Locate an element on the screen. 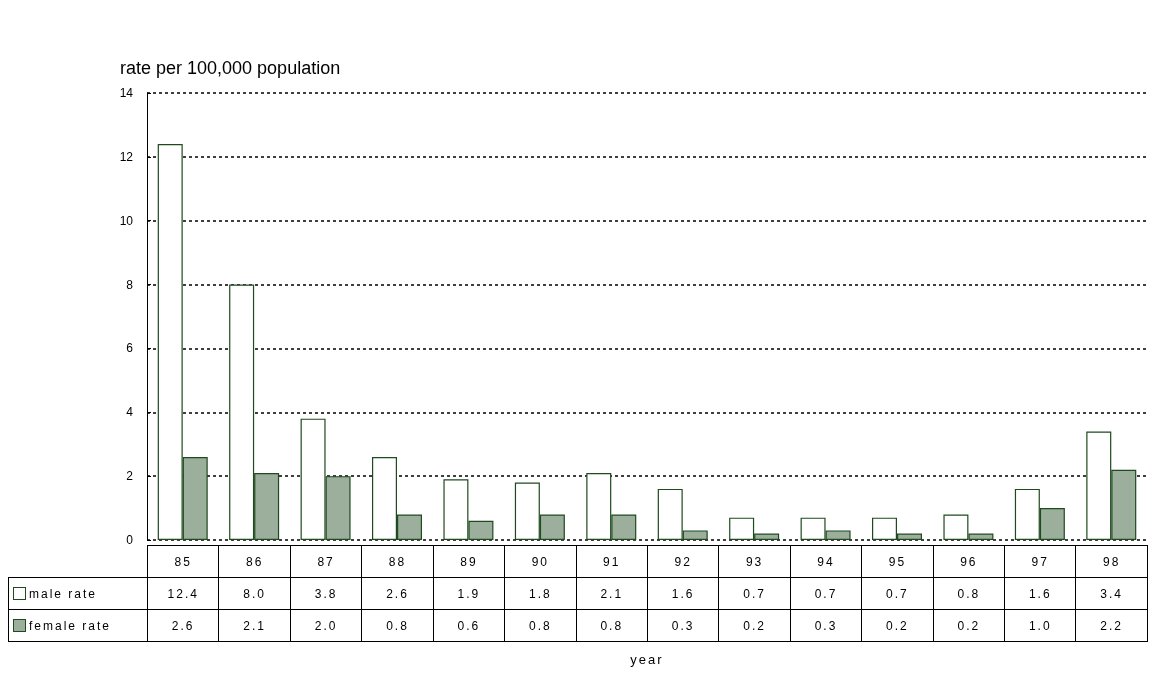 Image resolution: width=1156 pixels, height=698 pixels. x-tick-label: 89 is located at coordinates (469, 561).